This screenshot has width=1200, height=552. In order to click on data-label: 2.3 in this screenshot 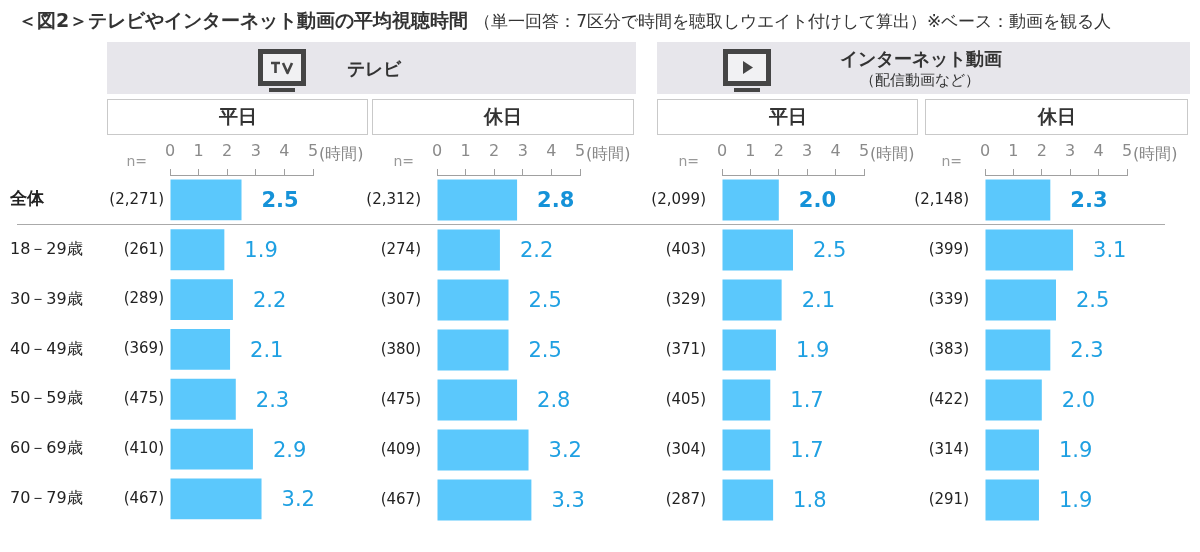, I will do `click(1087, 350)`.